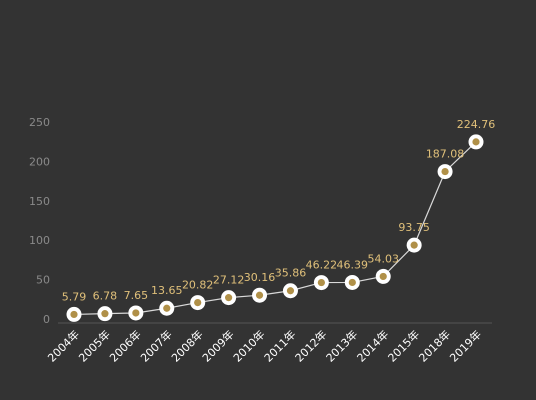 The image size is (536, 400). I want to click on y-axis: 0 50 100 150 200 250, so click(39, 221).